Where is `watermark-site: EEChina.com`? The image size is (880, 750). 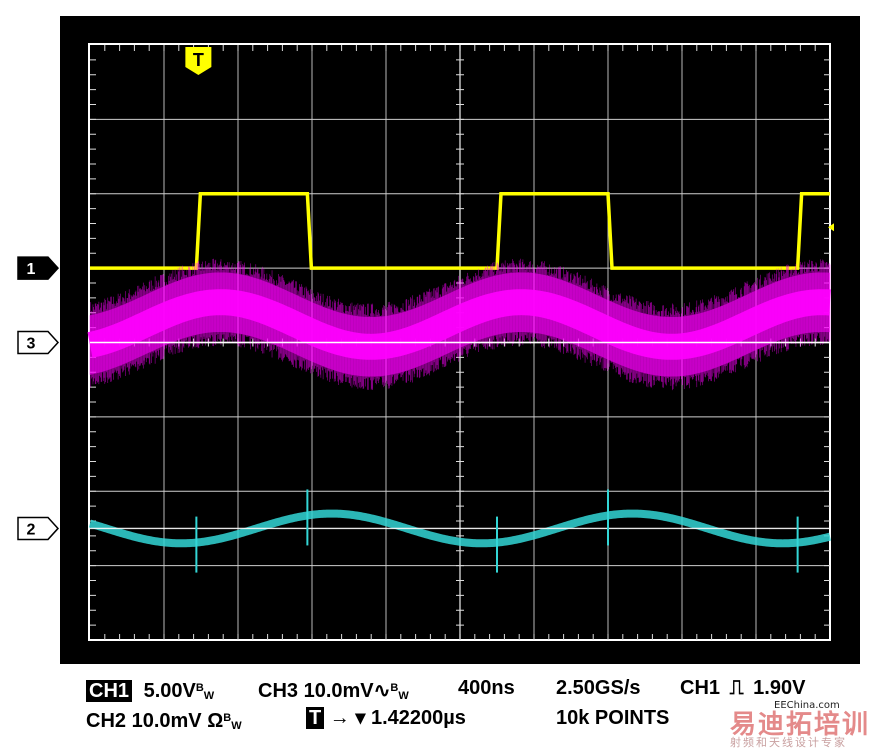
watermark-site: EEChina.com is located at coordinates (807, 705).